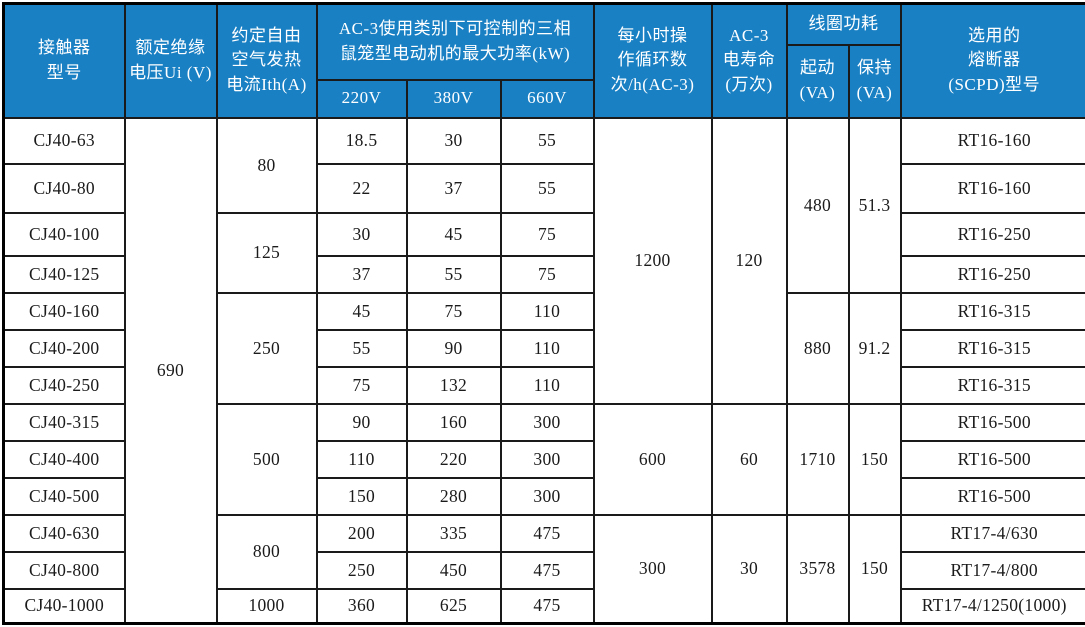 Image resolution: width=1085 pixels, height=627 pixels. I want to click on header-cycles-per-hour: 每小时操 作循环数 次/h(AC-3), so click(652, 60).